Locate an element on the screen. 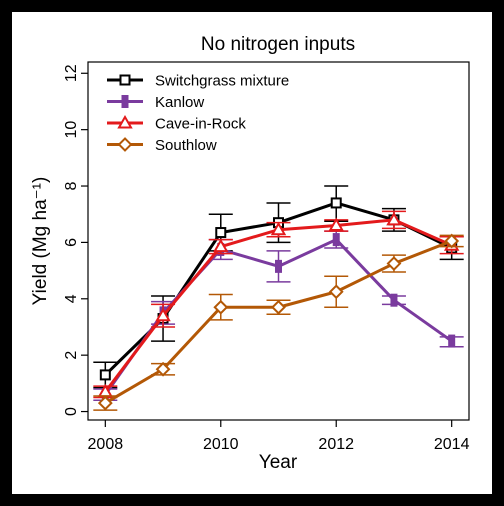 The width and height of the screenshot is (504, 506). legend-item: Southlow is located at coordinates (162, 145).